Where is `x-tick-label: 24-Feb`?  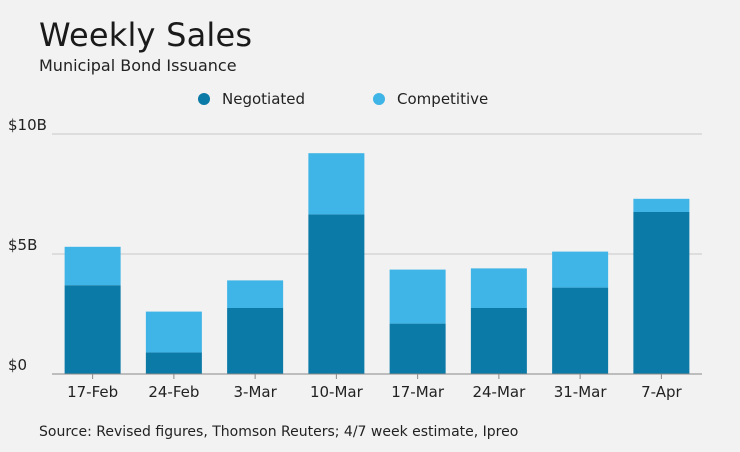 x-tick-label: 24-Feb is located at coordinates (173, 392).